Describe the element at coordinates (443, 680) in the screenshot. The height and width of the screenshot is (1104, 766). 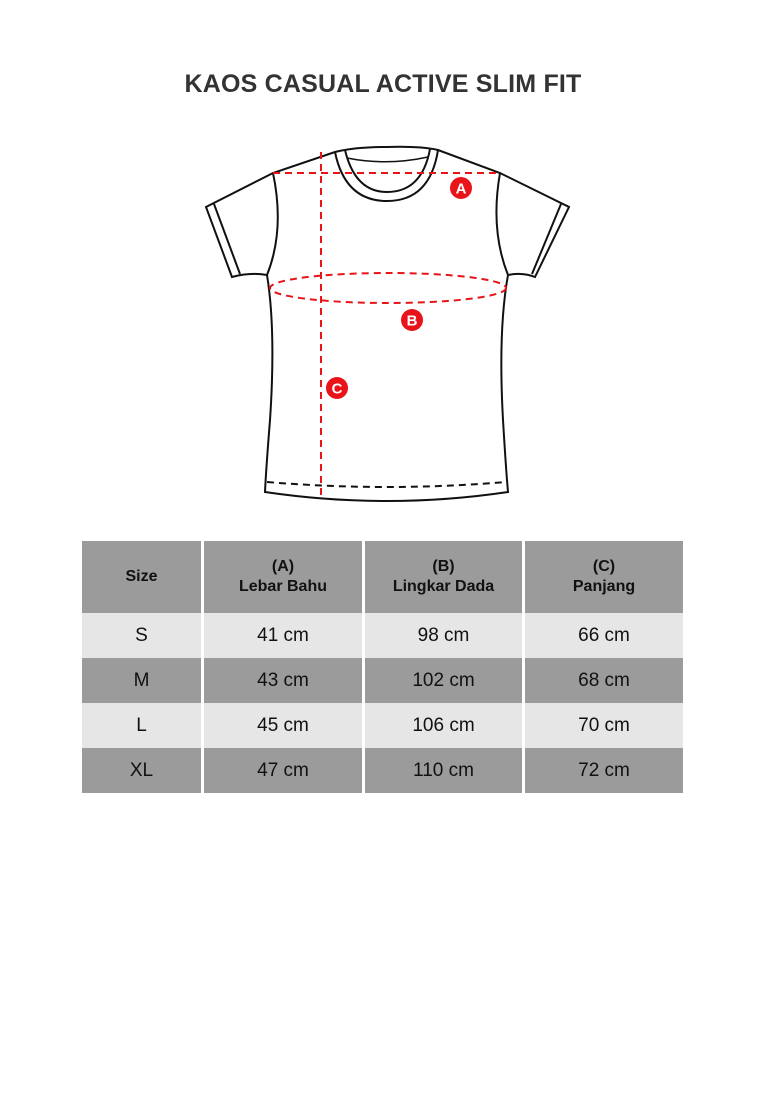
I see `cell-lingkar-dada: 102 cm` at that location.